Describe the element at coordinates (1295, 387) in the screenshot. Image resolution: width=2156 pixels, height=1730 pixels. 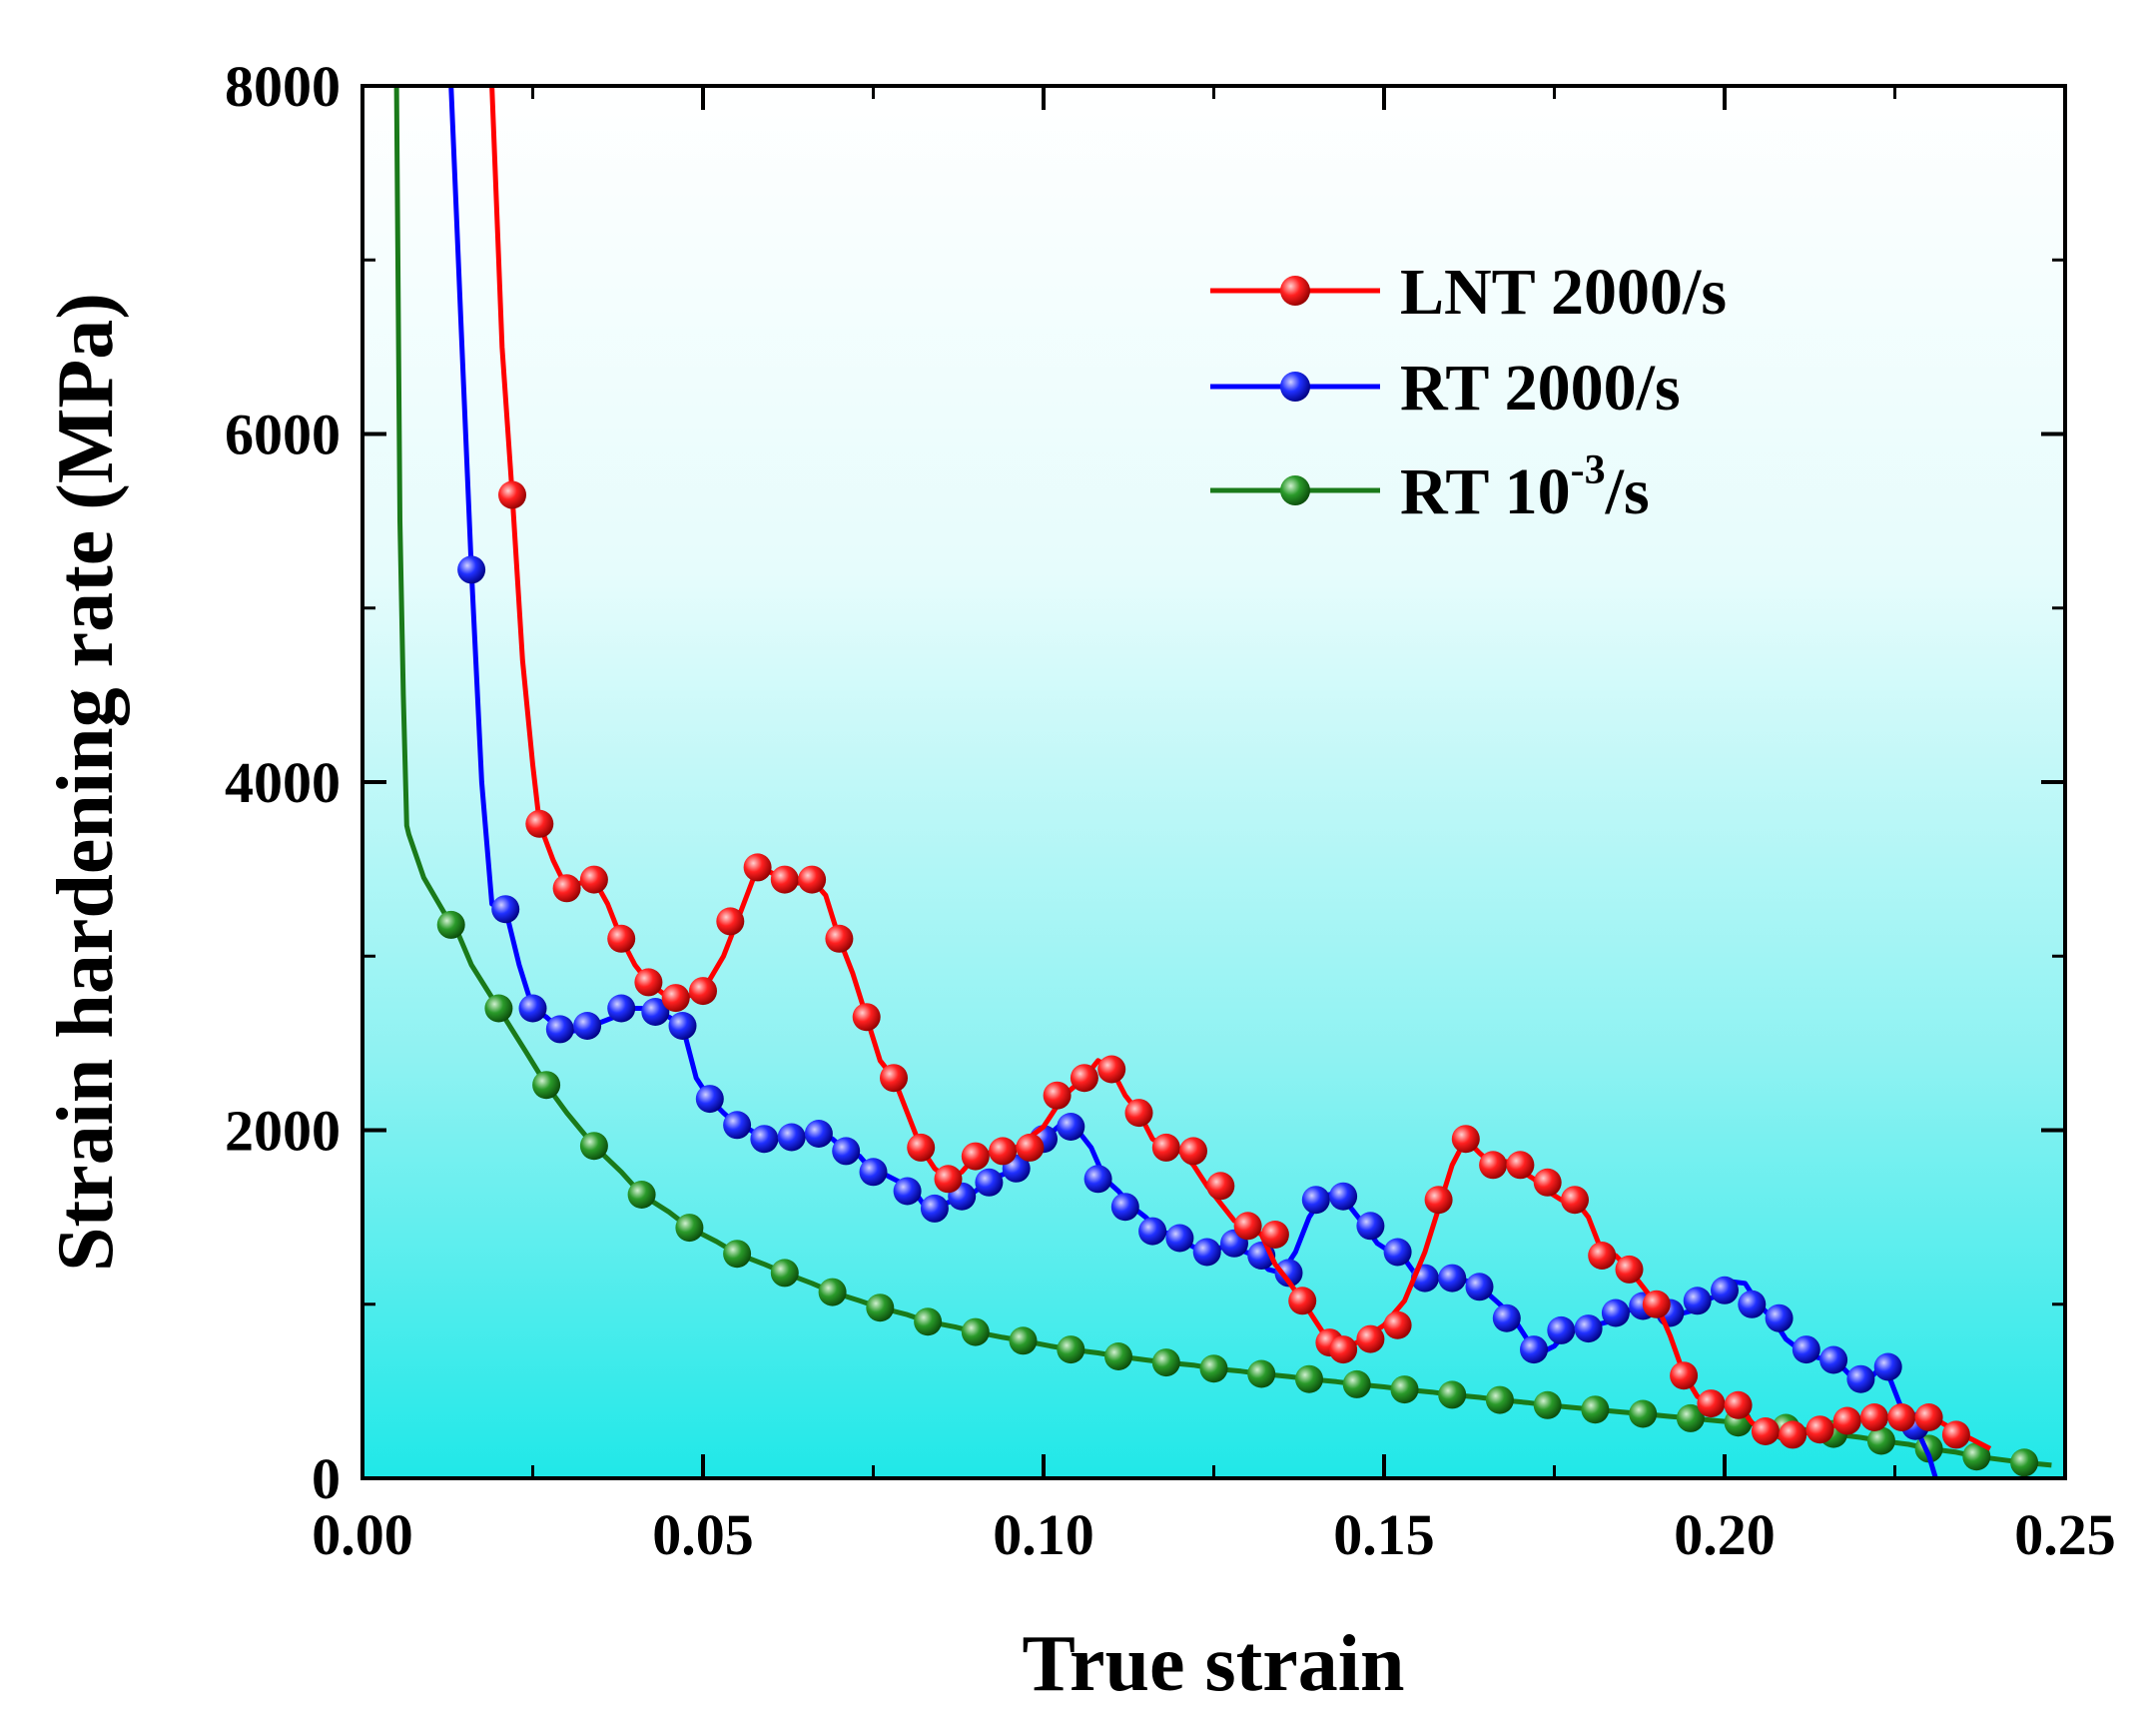
I see `legend-marker-rt-2000` at that location.